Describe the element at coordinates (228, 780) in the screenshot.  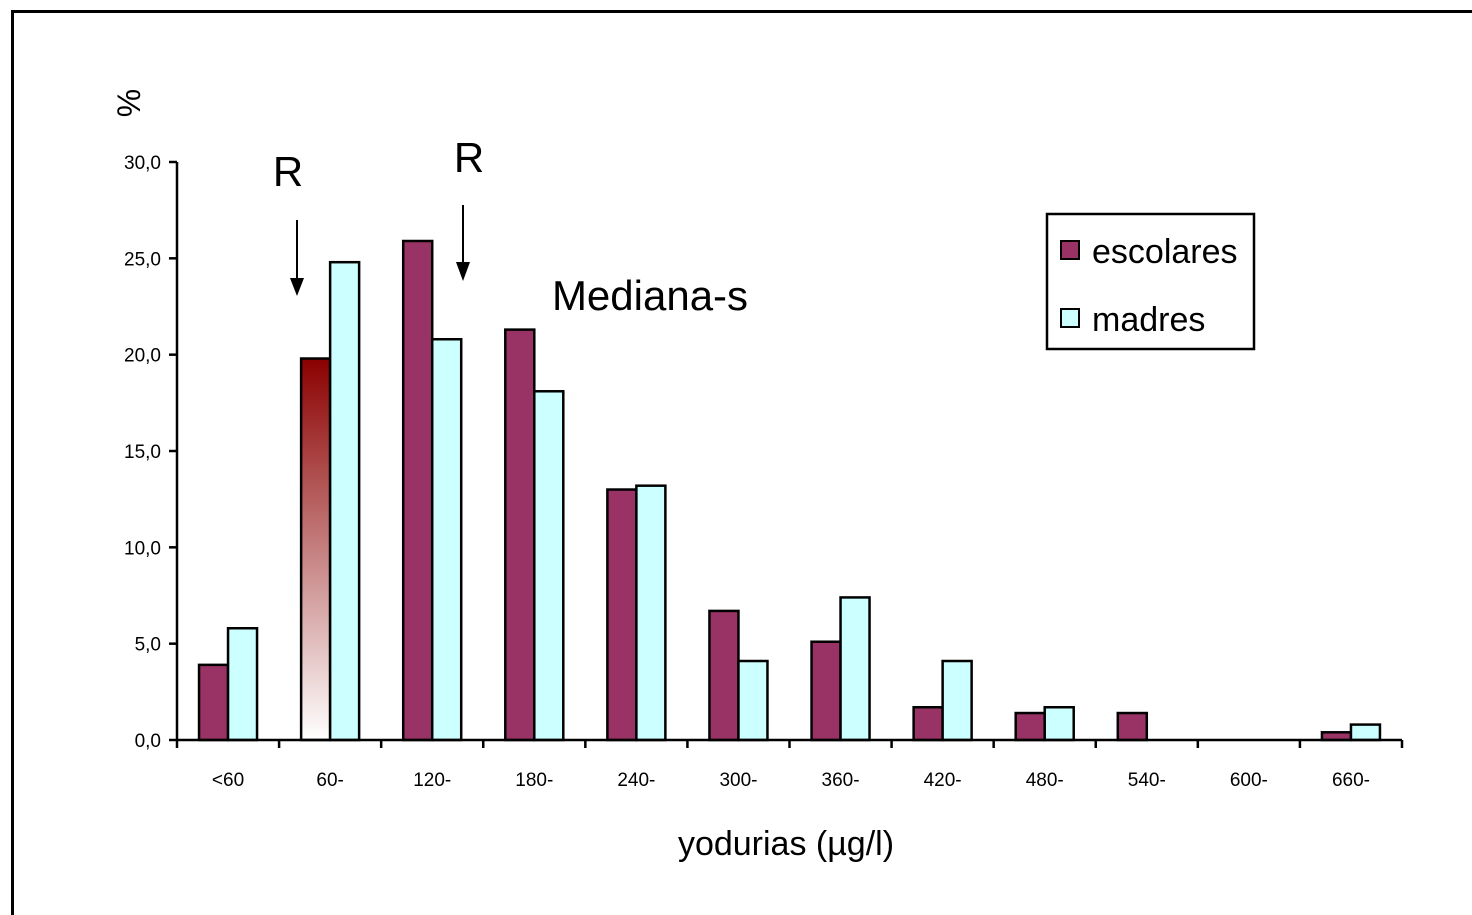
I see `x-tick-label-0: <60` at that location.